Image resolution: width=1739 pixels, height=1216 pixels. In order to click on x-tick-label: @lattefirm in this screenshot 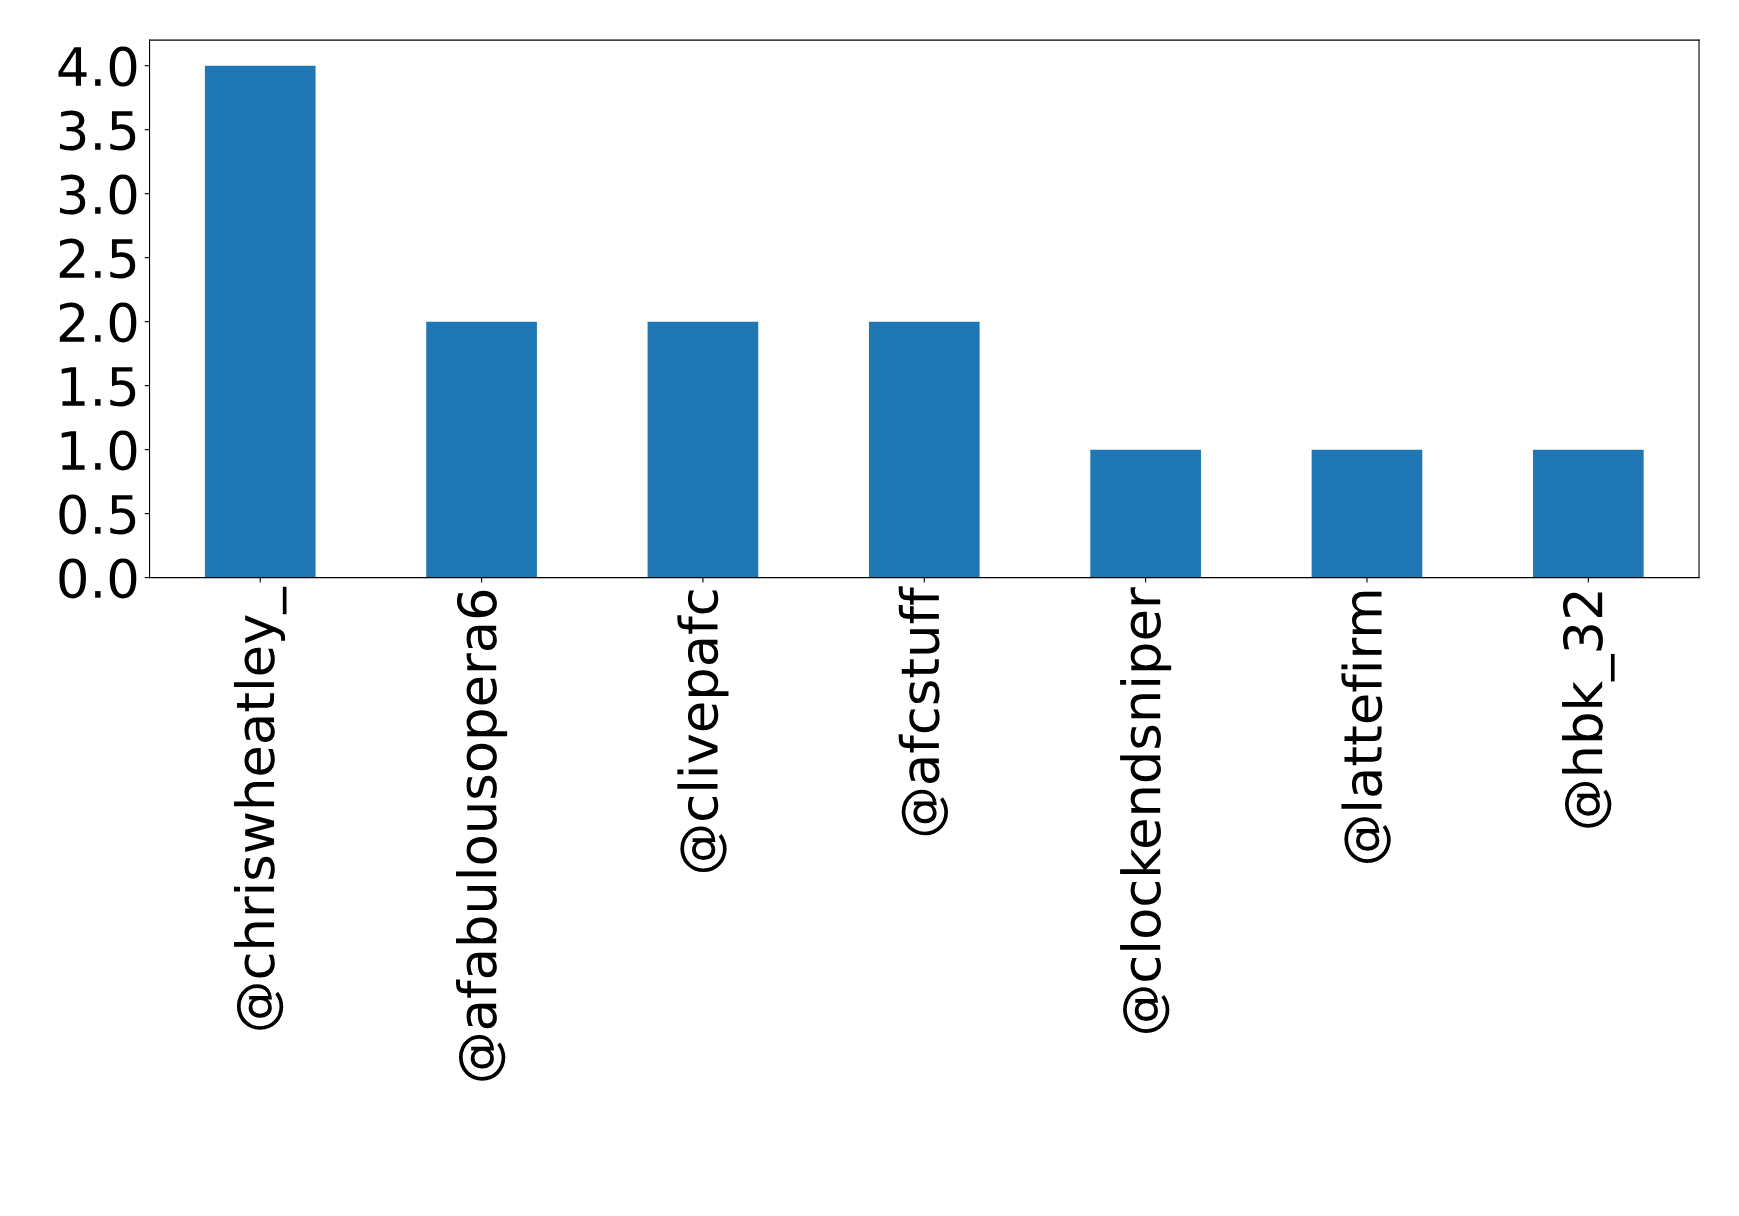, I will do `click(1366, 727)`.